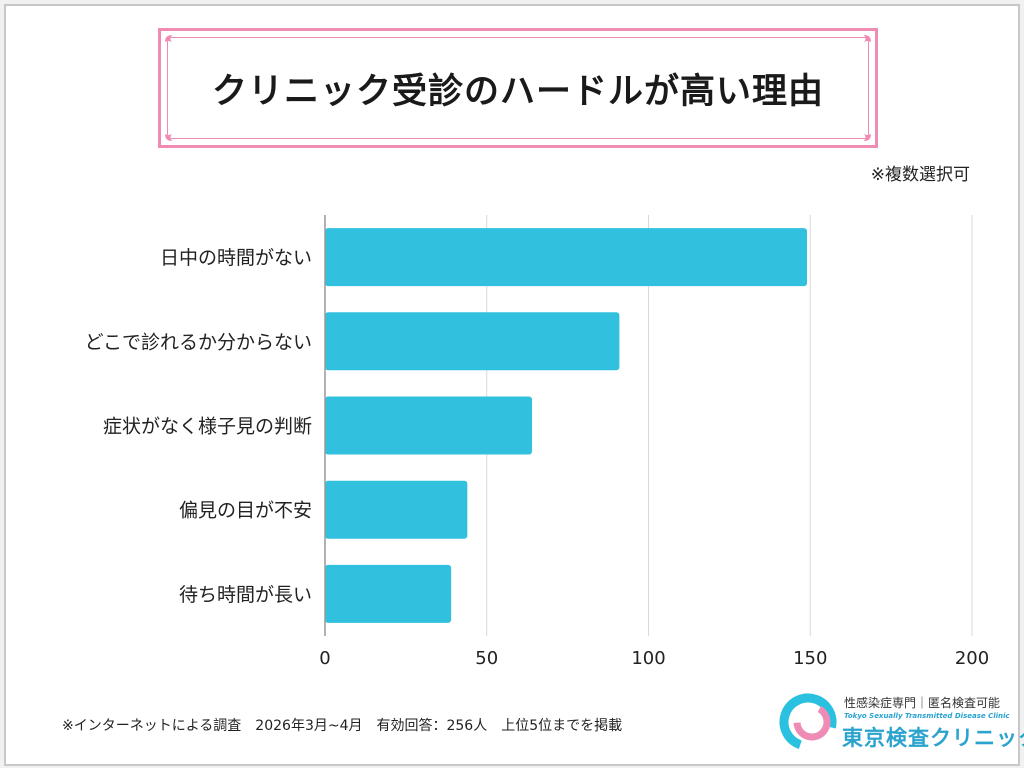 The height and width of the screenshot is (768, 1024). Describe the element at coordinates (245, 511) in the screenshot. I see `category-label: 偏見の目が不安` at that location.